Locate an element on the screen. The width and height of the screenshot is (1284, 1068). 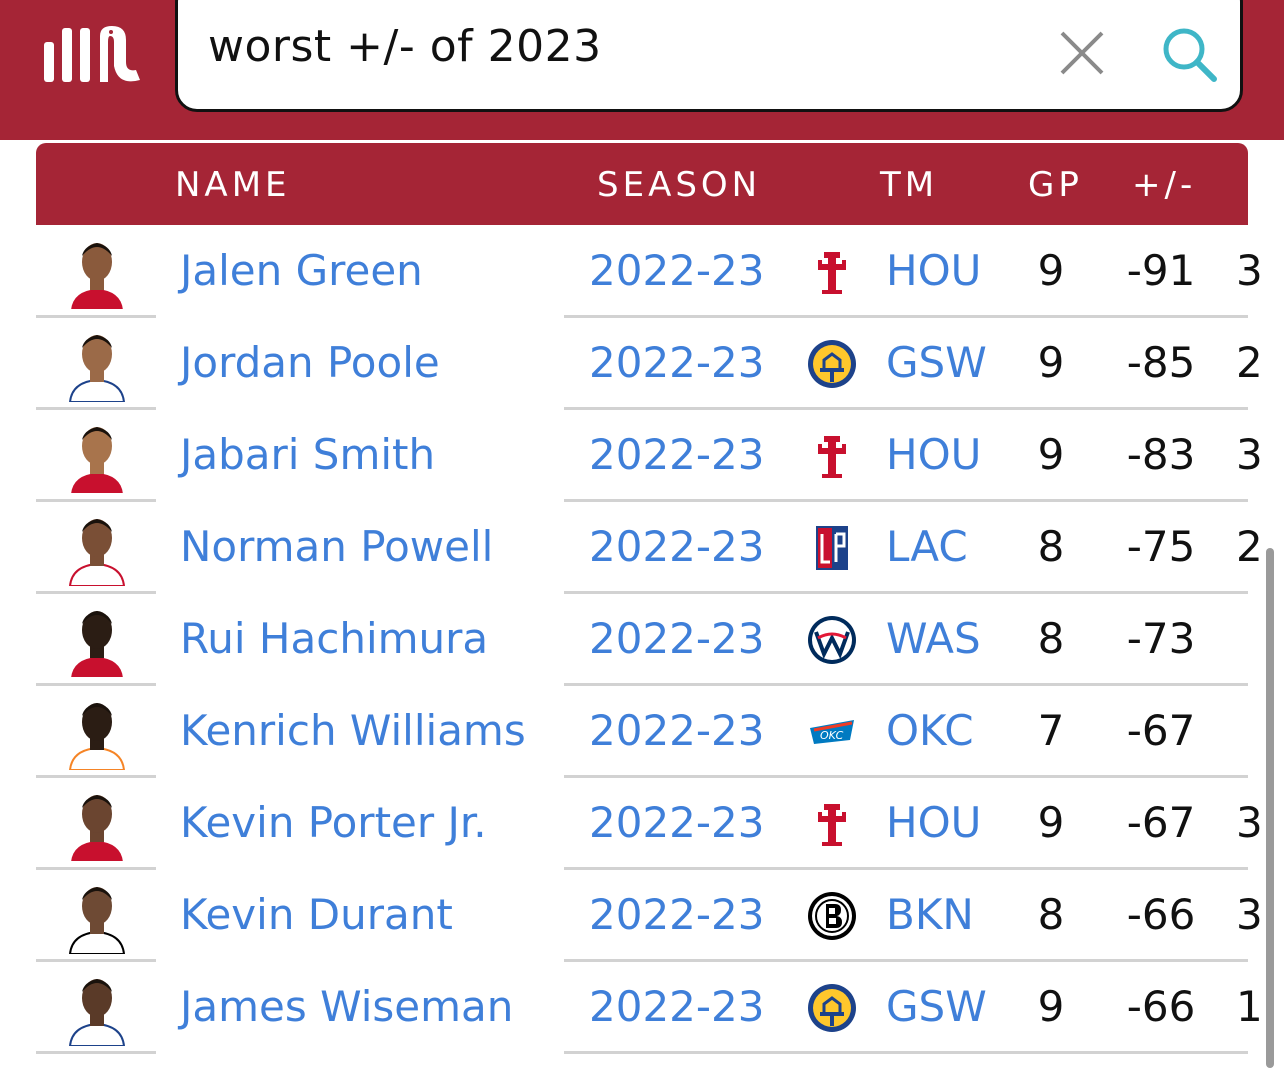
player-name-link: Kevin Durant is located at coordinates (316, 914).